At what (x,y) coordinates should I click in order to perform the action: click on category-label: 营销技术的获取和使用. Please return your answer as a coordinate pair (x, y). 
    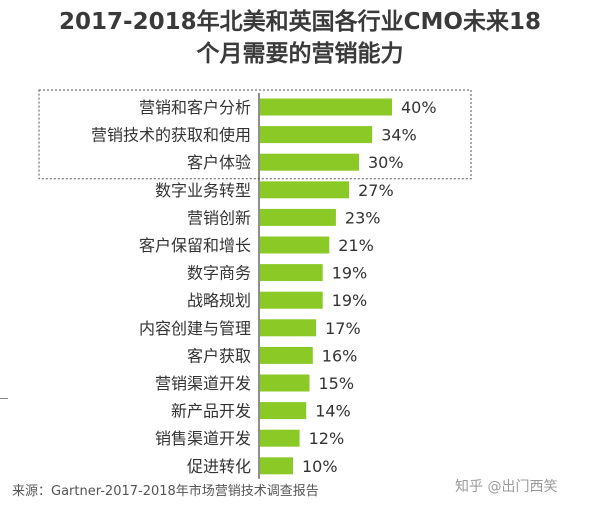
    Looking at the image, I should click on (171, 135).